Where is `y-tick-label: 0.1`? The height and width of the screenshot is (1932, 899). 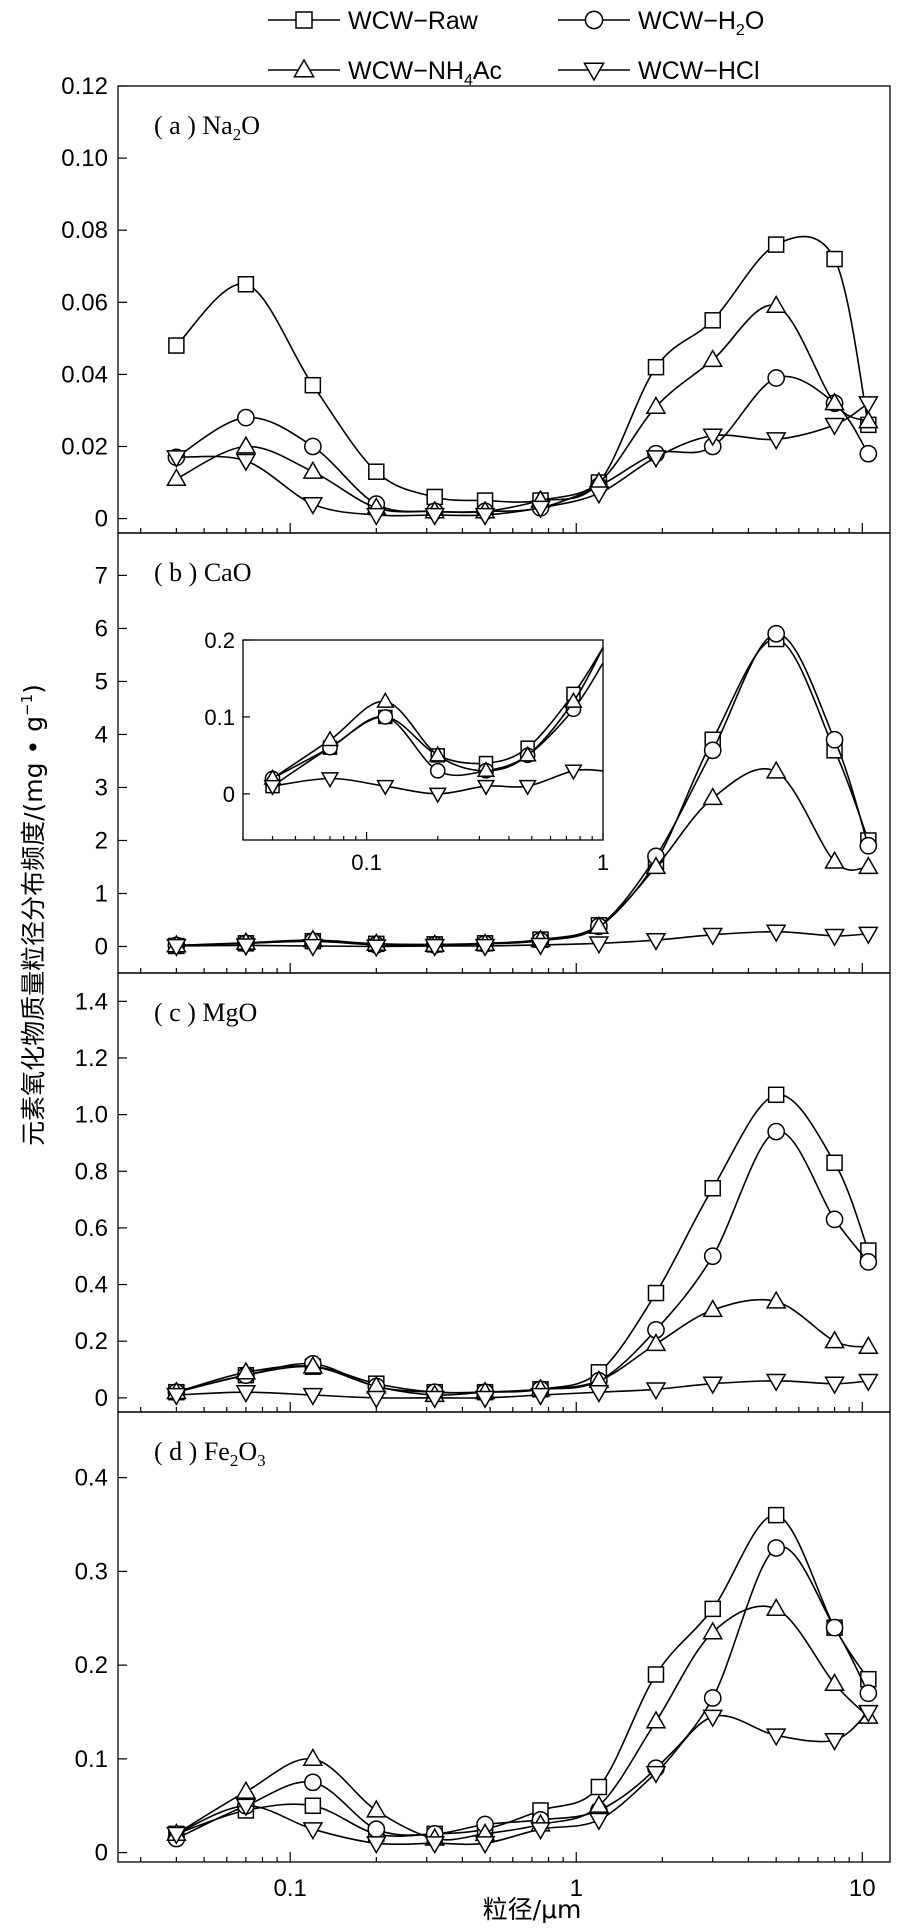
y-tick-label: 0.1 is located at coordinates (91, 1759).